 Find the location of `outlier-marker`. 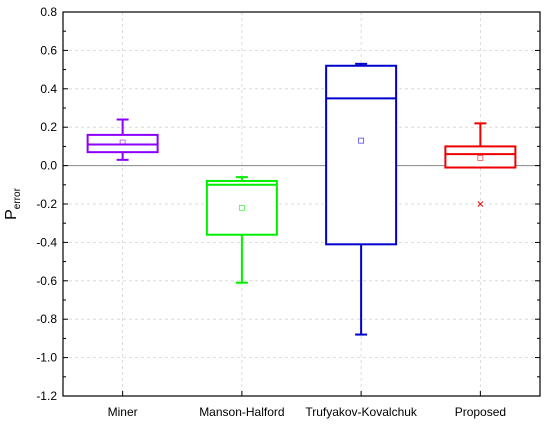

outlier-marker is located at coordinates (480, 204).